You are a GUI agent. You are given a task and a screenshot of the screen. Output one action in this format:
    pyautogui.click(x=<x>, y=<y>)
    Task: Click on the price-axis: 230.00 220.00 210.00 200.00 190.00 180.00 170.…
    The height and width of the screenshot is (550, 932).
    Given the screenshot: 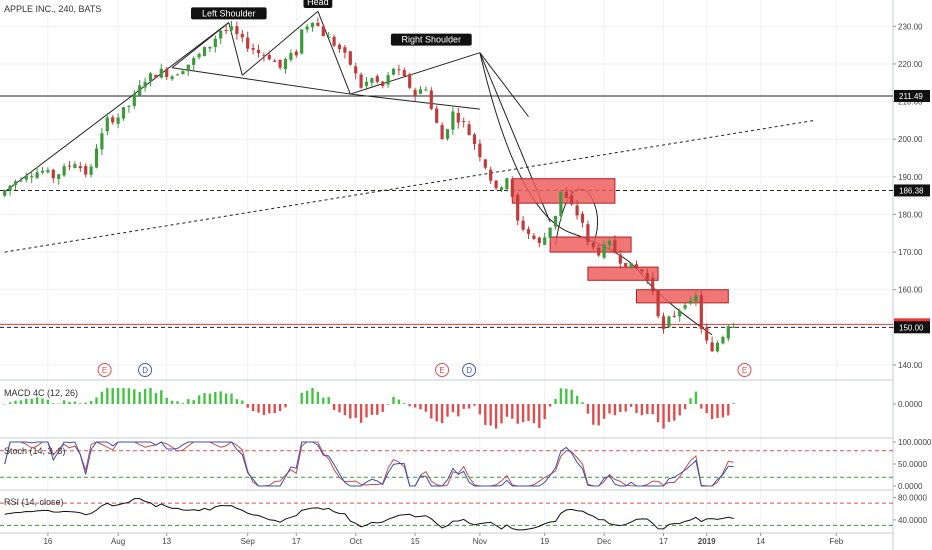 What is the action you would take?
    pyautogui.click(x=912, y=275)
    